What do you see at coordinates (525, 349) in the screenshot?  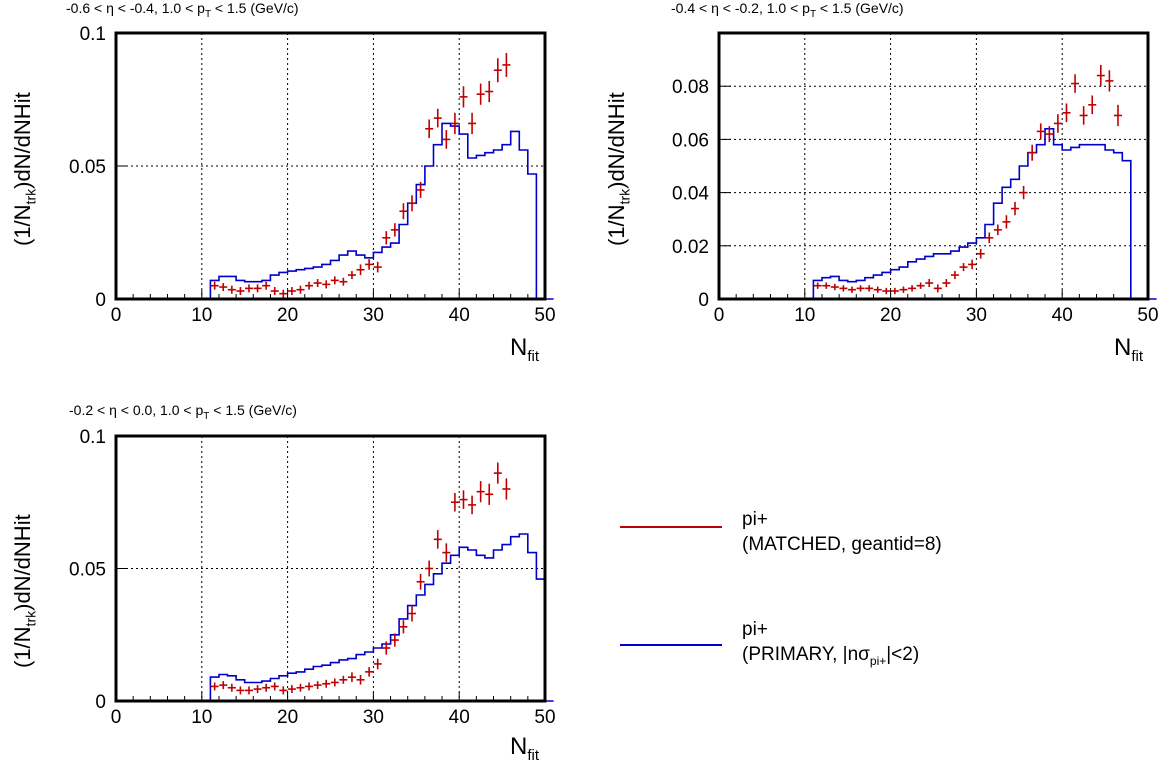 I see `panel-1-xlabel: Nfit` at bounding box center [525, 349].